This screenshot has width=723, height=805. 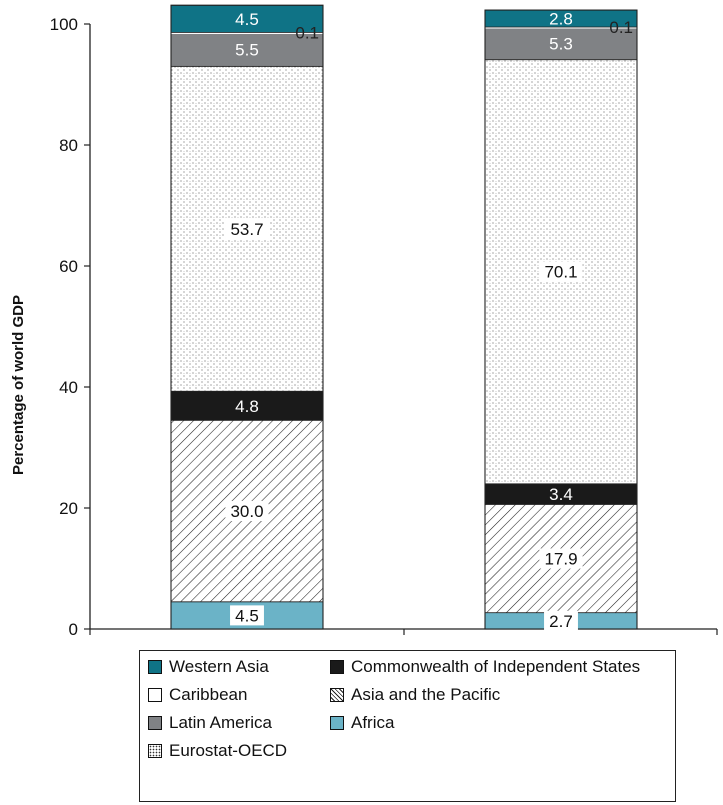 I want to click on legend-label: Asia and the Pacific, so click(x=426, y=694).